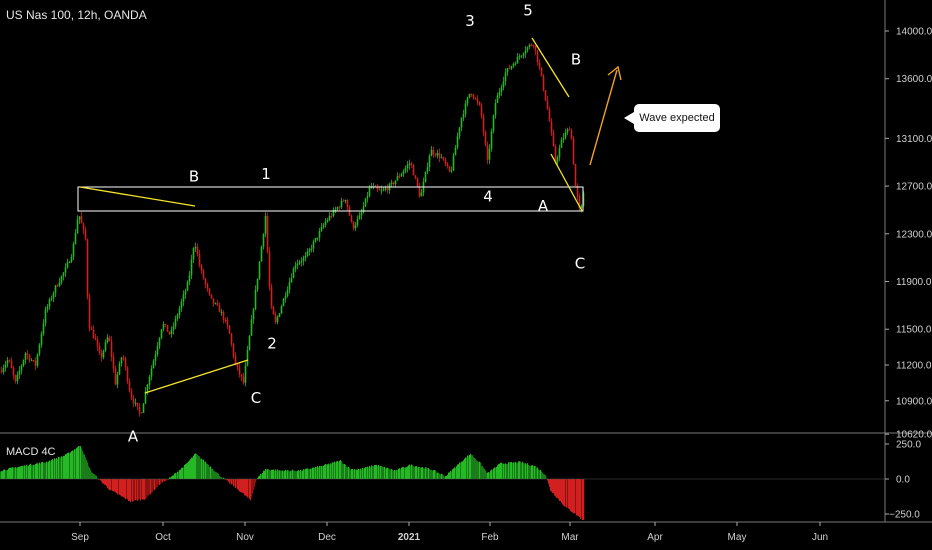  Describe the element at coordinates (245, 537) in the screenshot. I see `time-tick-label: Nov` at that location.